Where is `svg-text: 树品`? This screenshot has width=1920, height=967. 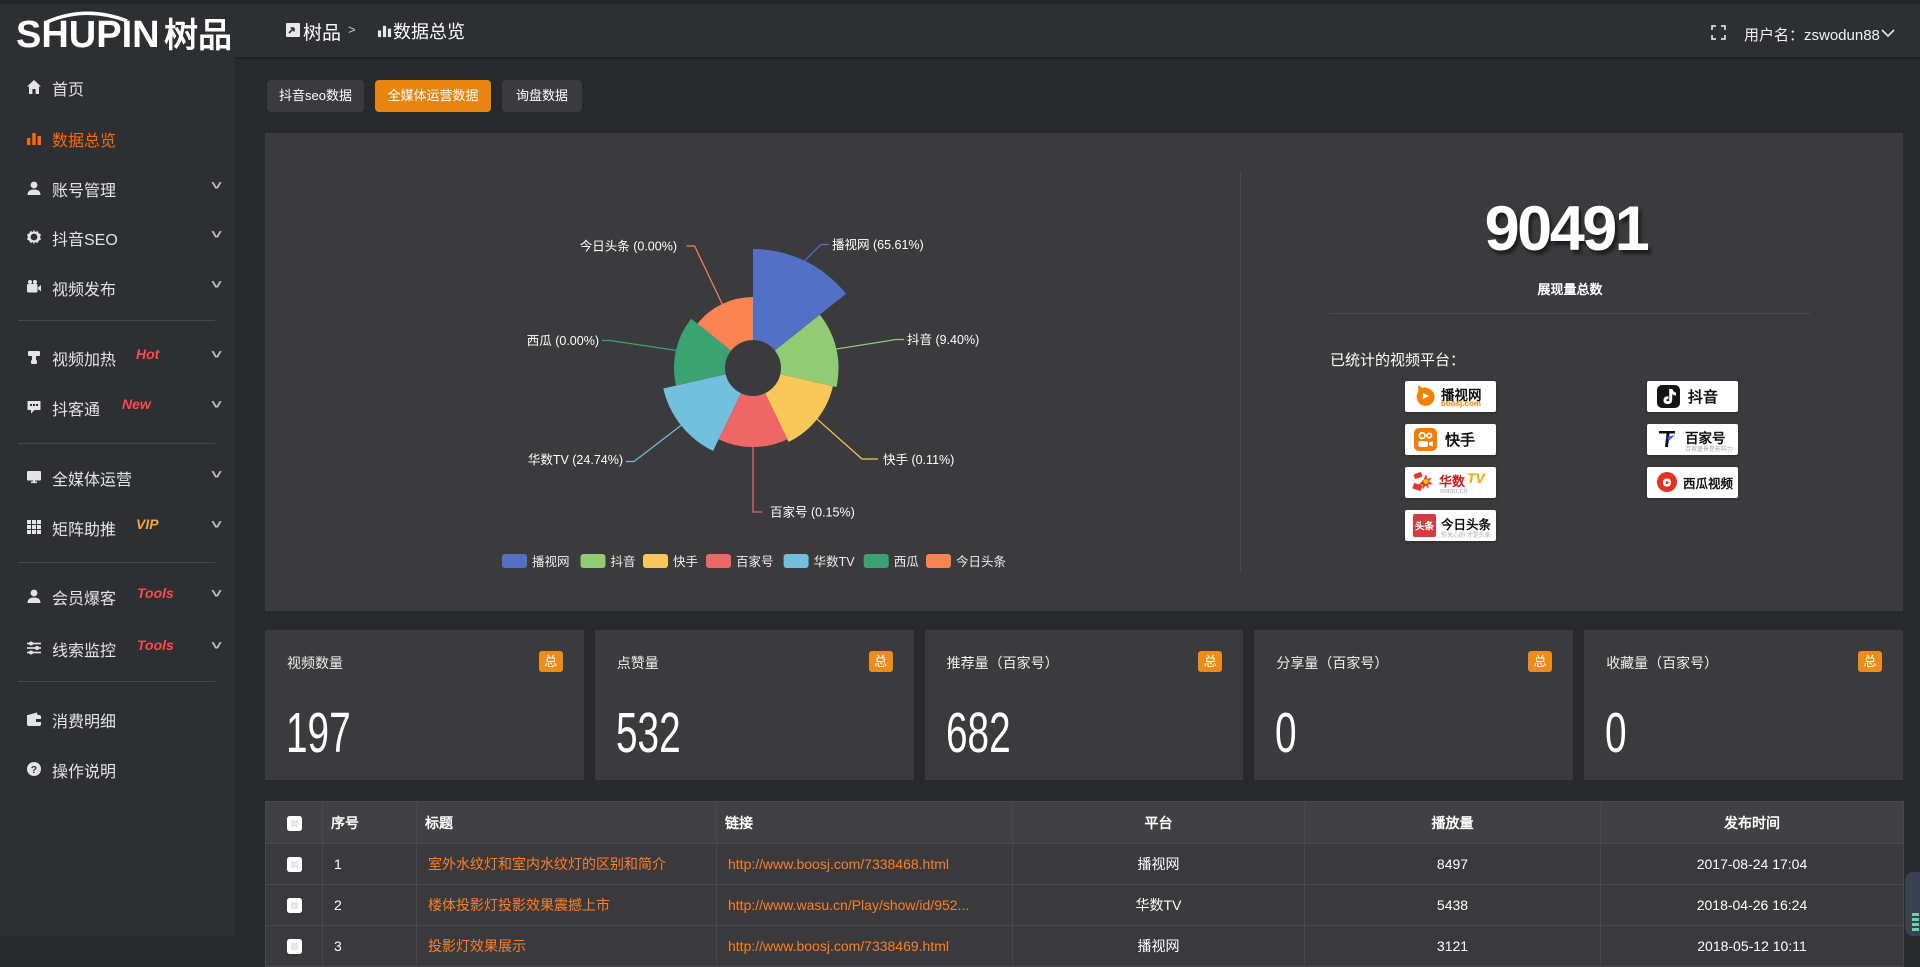
svg-text: 树品 is located at coordinates (198, 36).